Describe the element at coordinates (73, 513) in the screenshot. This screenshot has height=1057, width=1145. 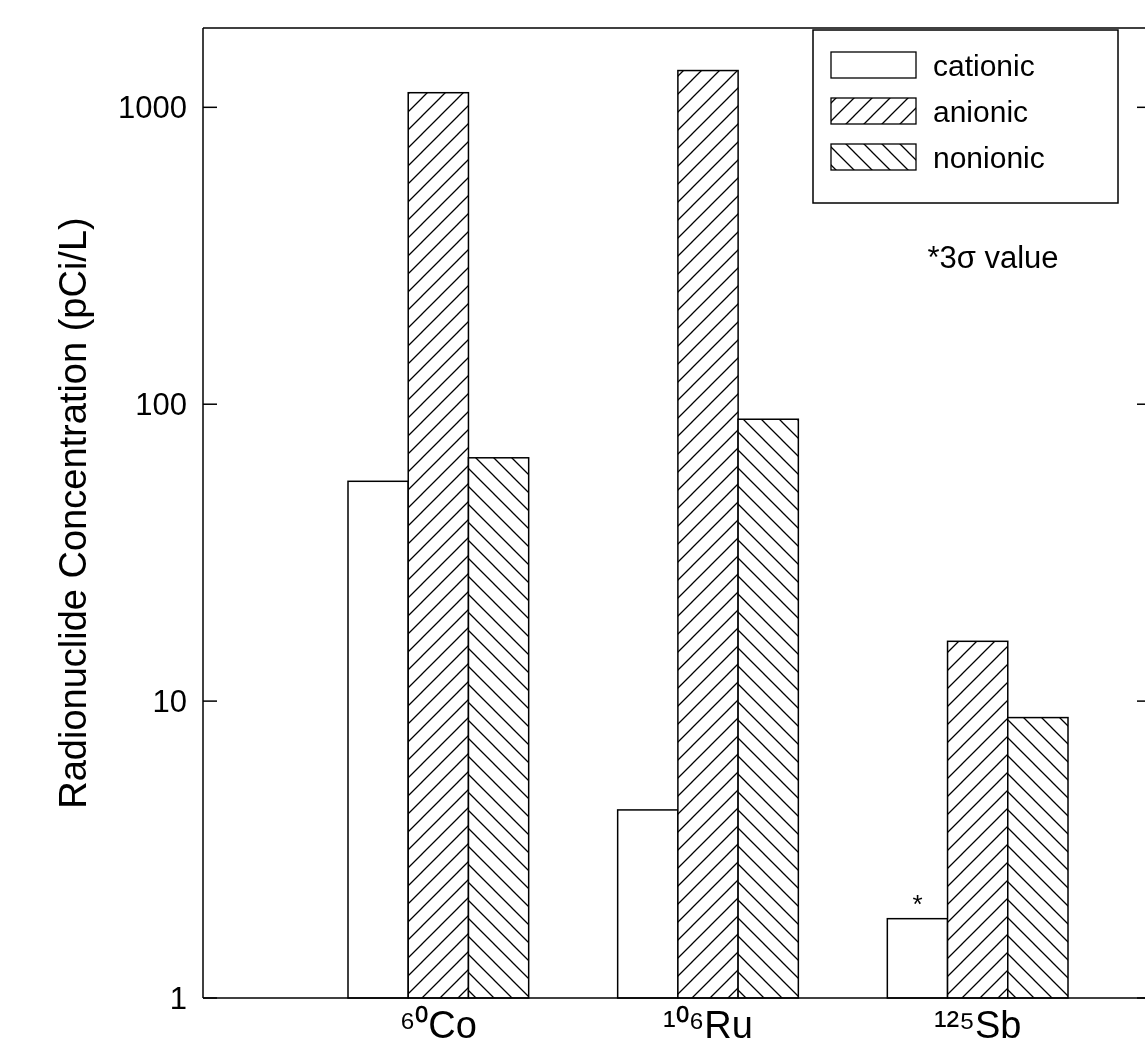
I see `y-axis-title: Radionuclide Concentration (pCi/L)` at that location.